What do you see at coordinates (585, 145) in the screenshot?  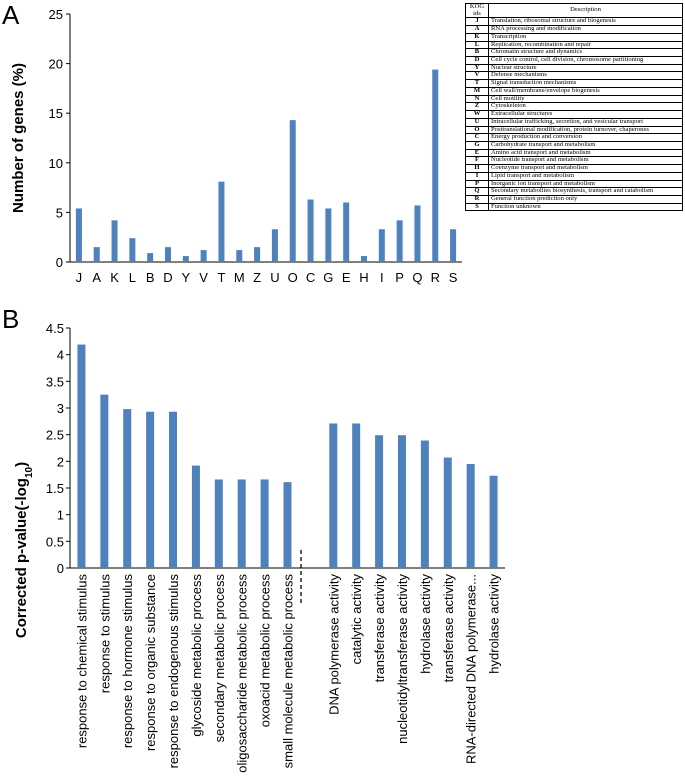 I see `kog-description: Carbohydrate transport and metabolism` at bounding box center [585, 145].